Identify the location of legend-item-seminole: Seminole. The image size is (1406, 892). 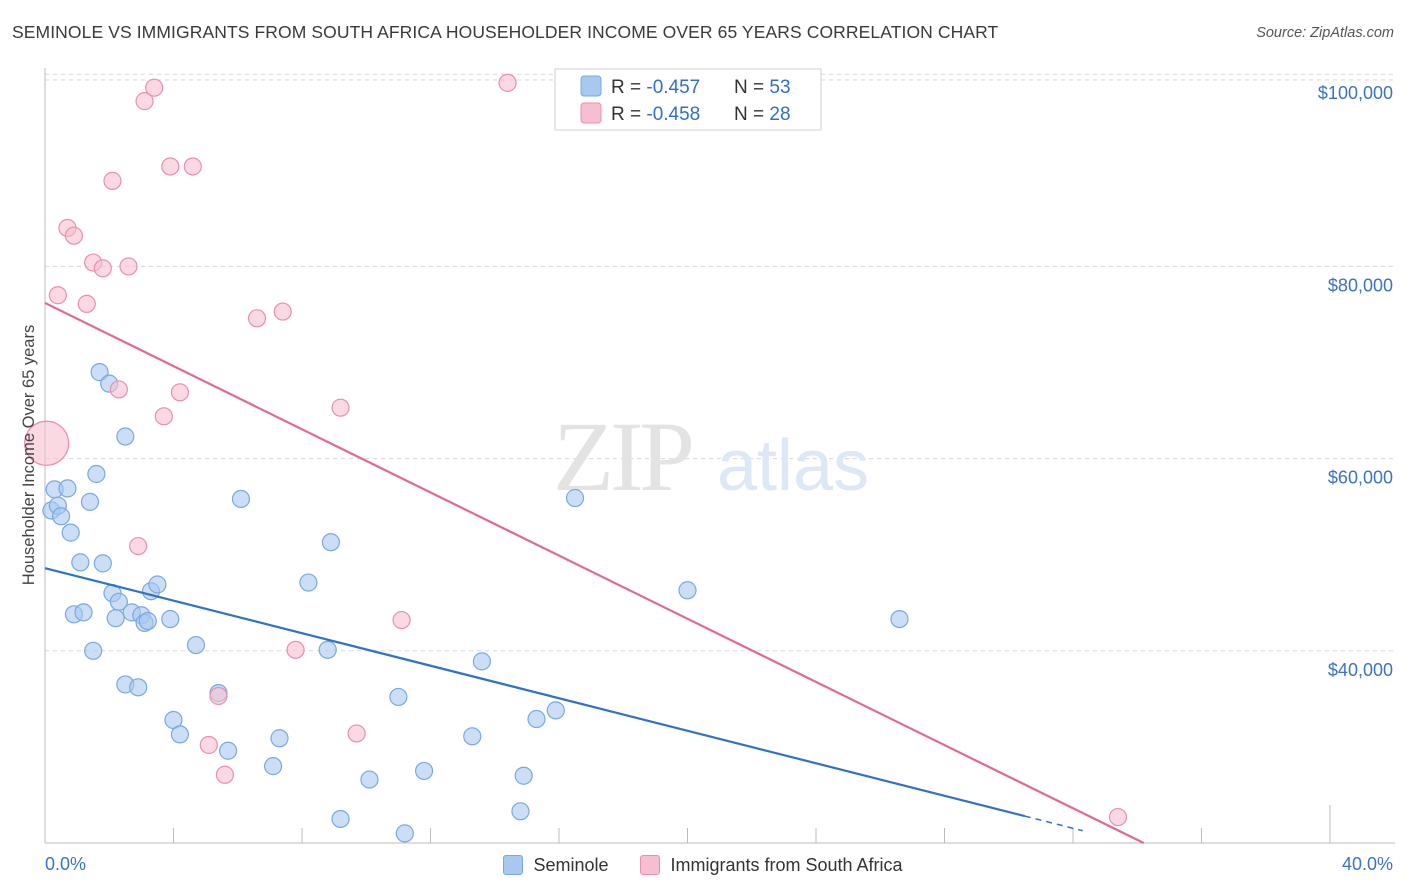
(555, 865).